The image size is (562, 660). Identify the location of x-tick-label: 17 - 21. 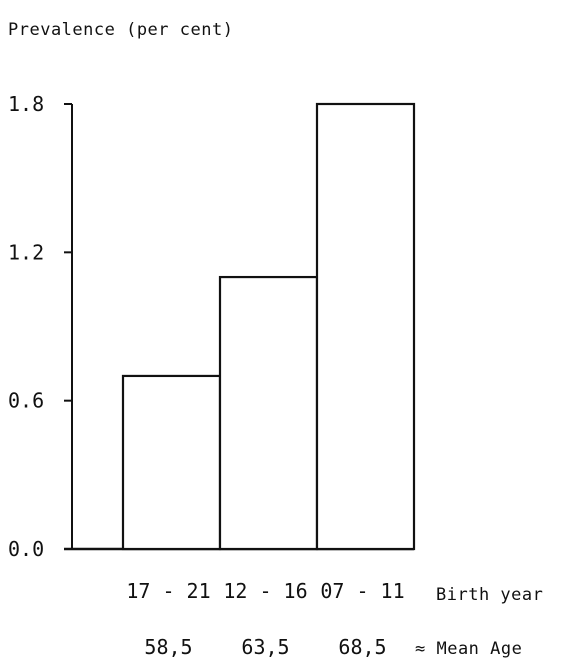
(168, 591).